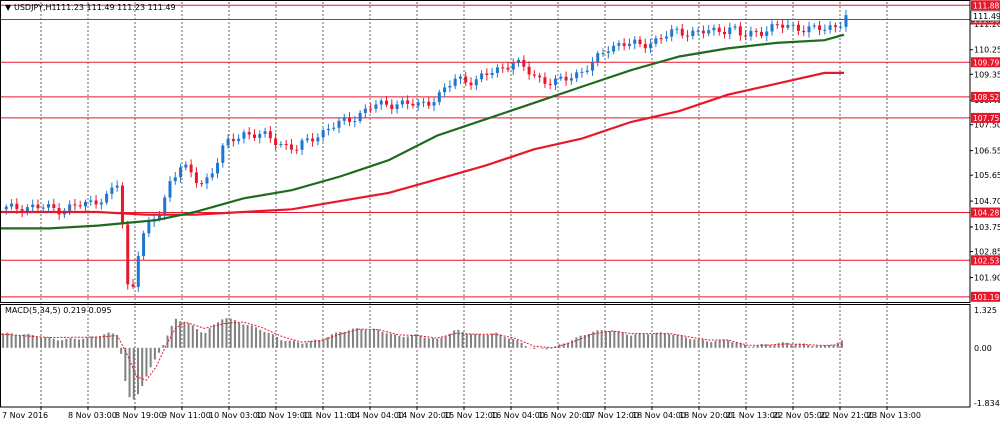  Describe the element at coordinates (894, 415) in the screenshot. I see `time-tick-label: 23 Nov 13:00` at that location.